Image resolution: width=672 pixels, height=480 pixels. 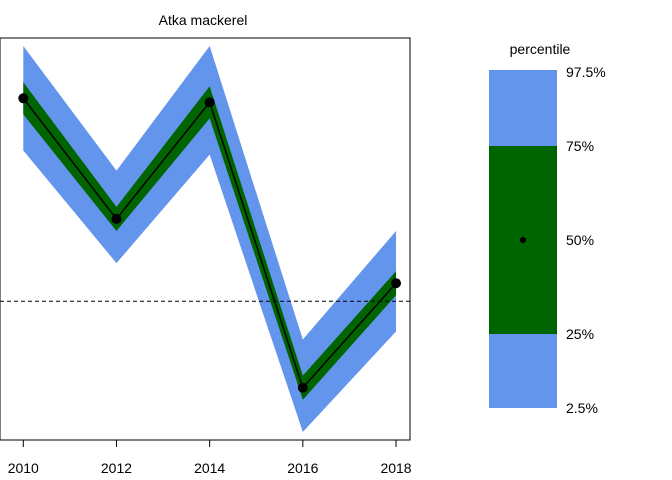 I want to click on x-tick-label: 2016, so click(x=302, y=468).